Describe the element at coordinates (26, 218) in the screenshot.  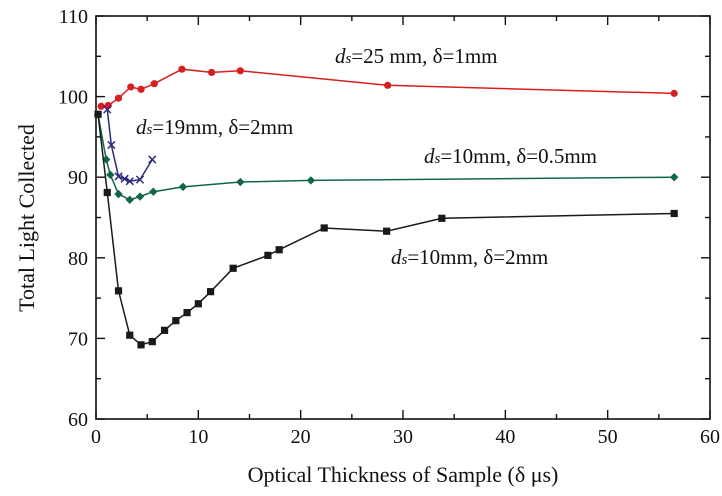
I see `y-axis-label: Total Light Collected` at that location.